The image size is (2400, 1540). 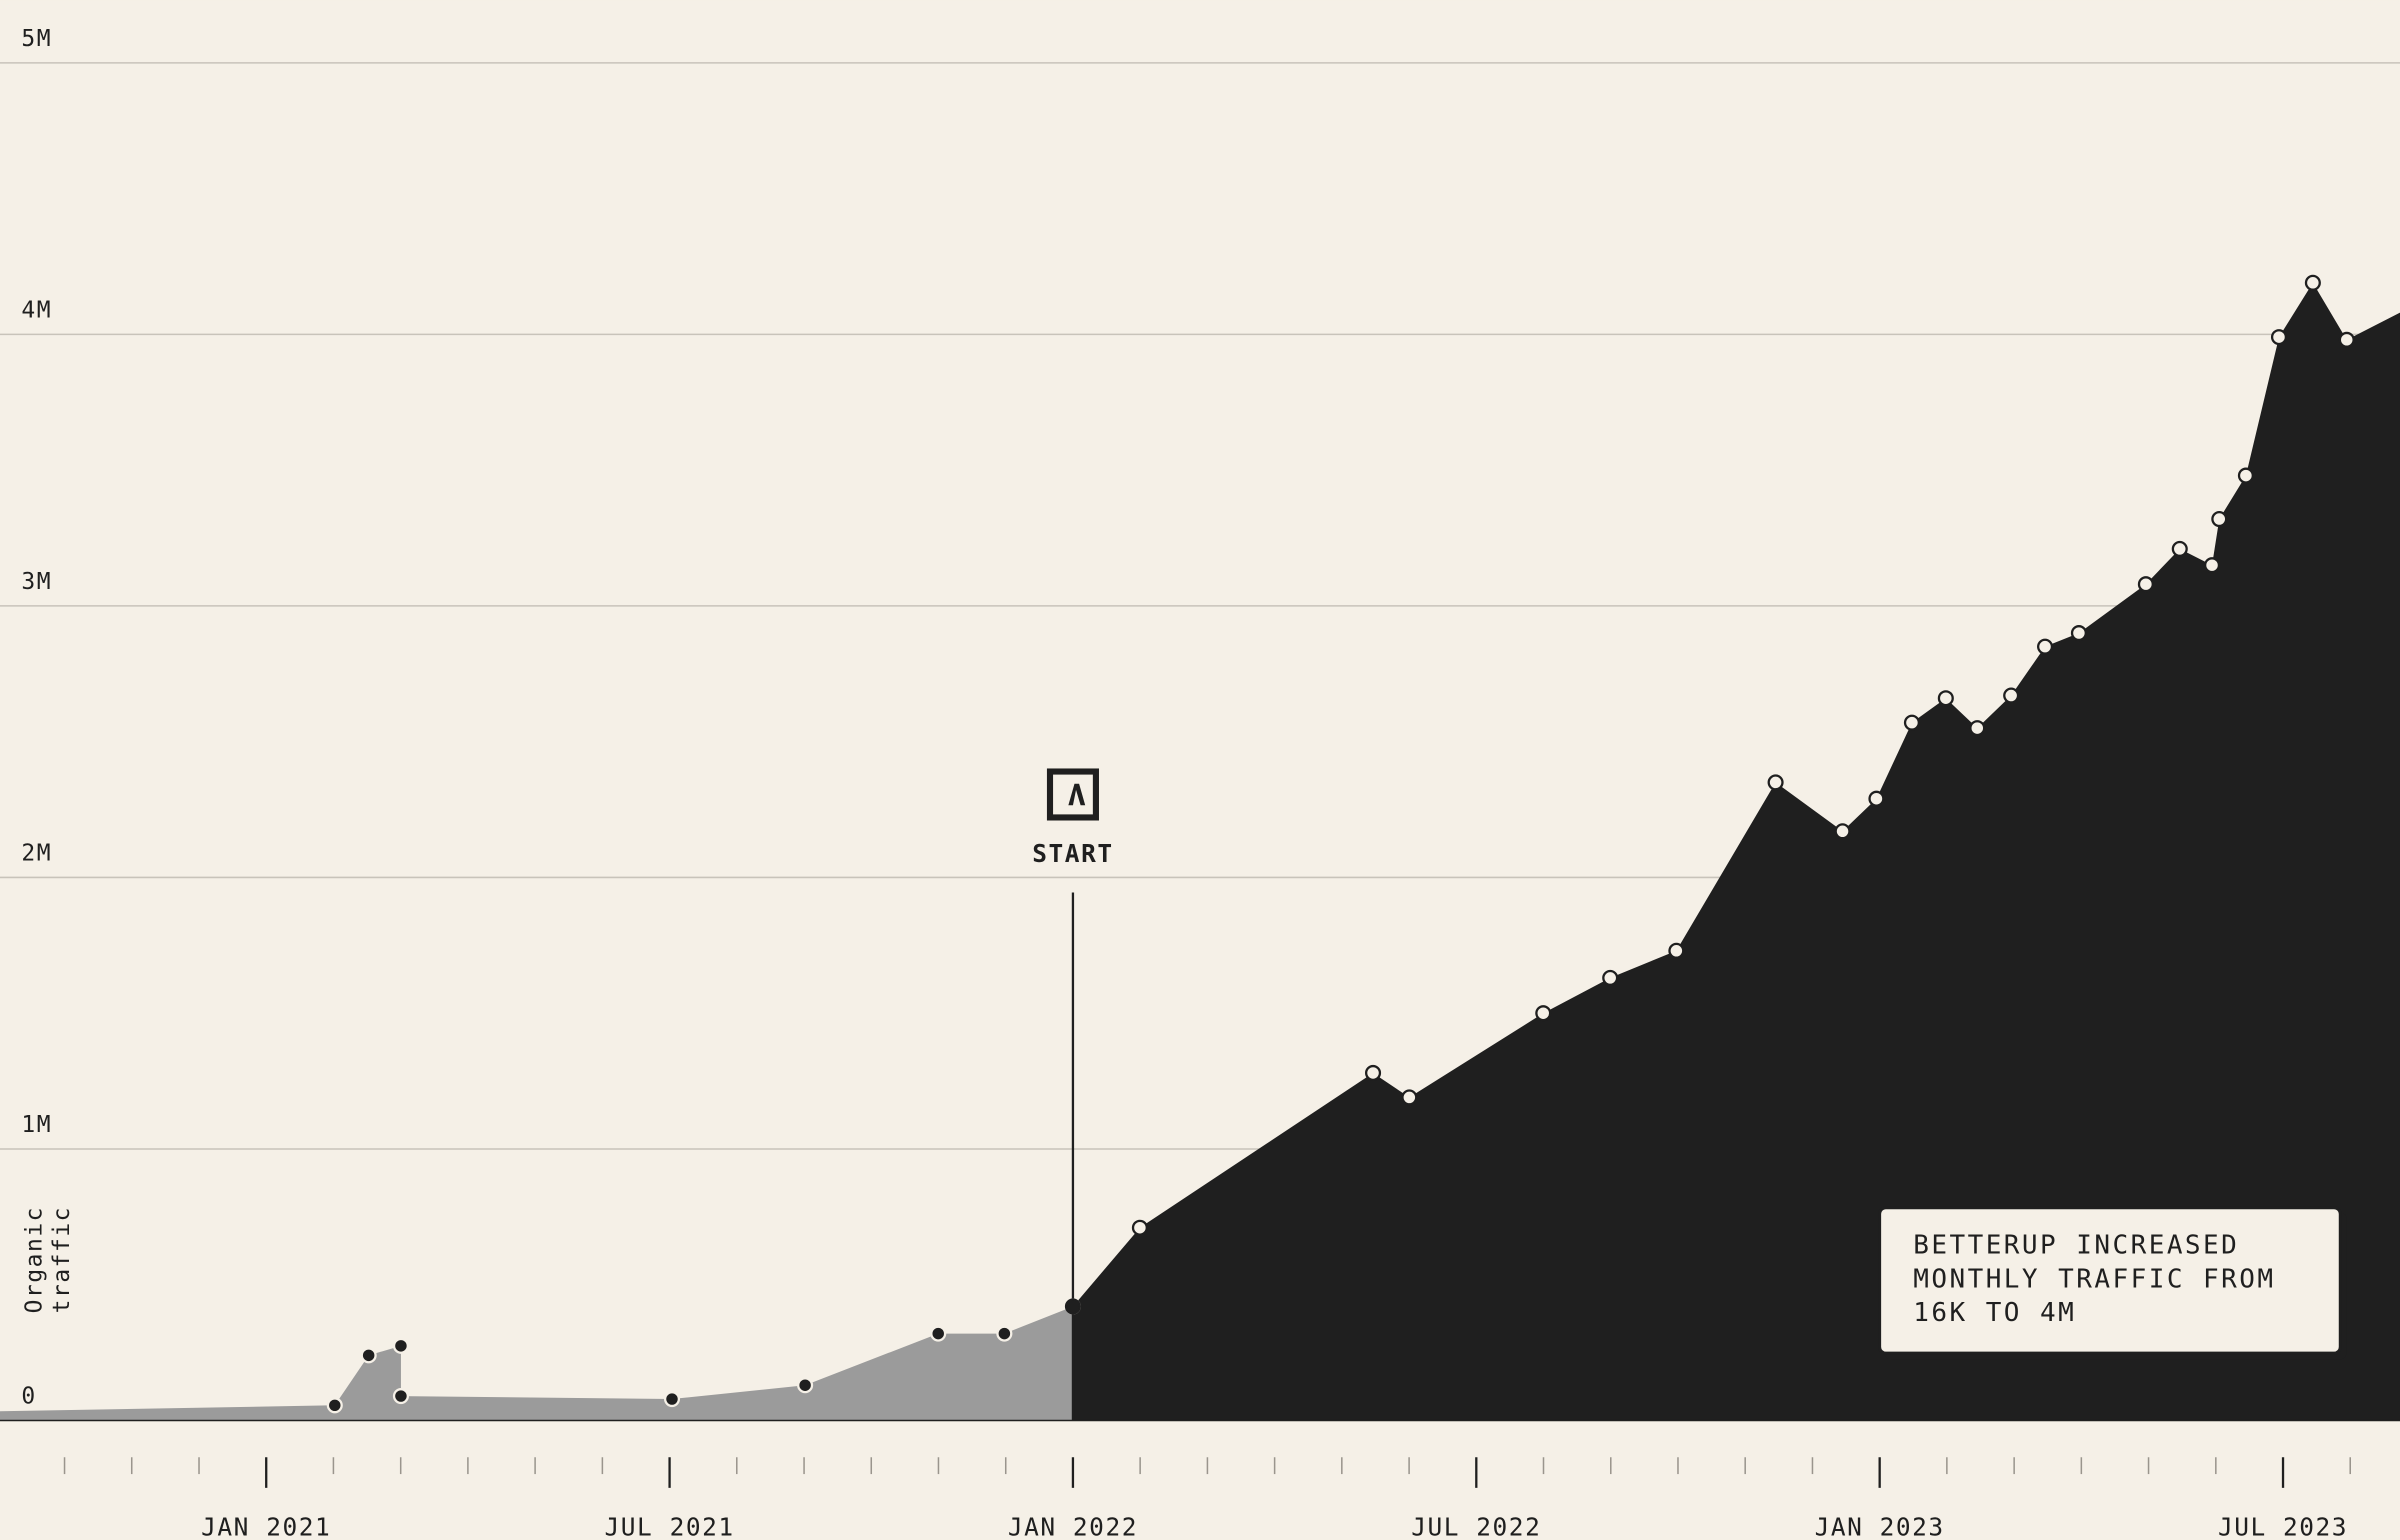 I want to click on logo-icon, so click(x=1072, y=794).